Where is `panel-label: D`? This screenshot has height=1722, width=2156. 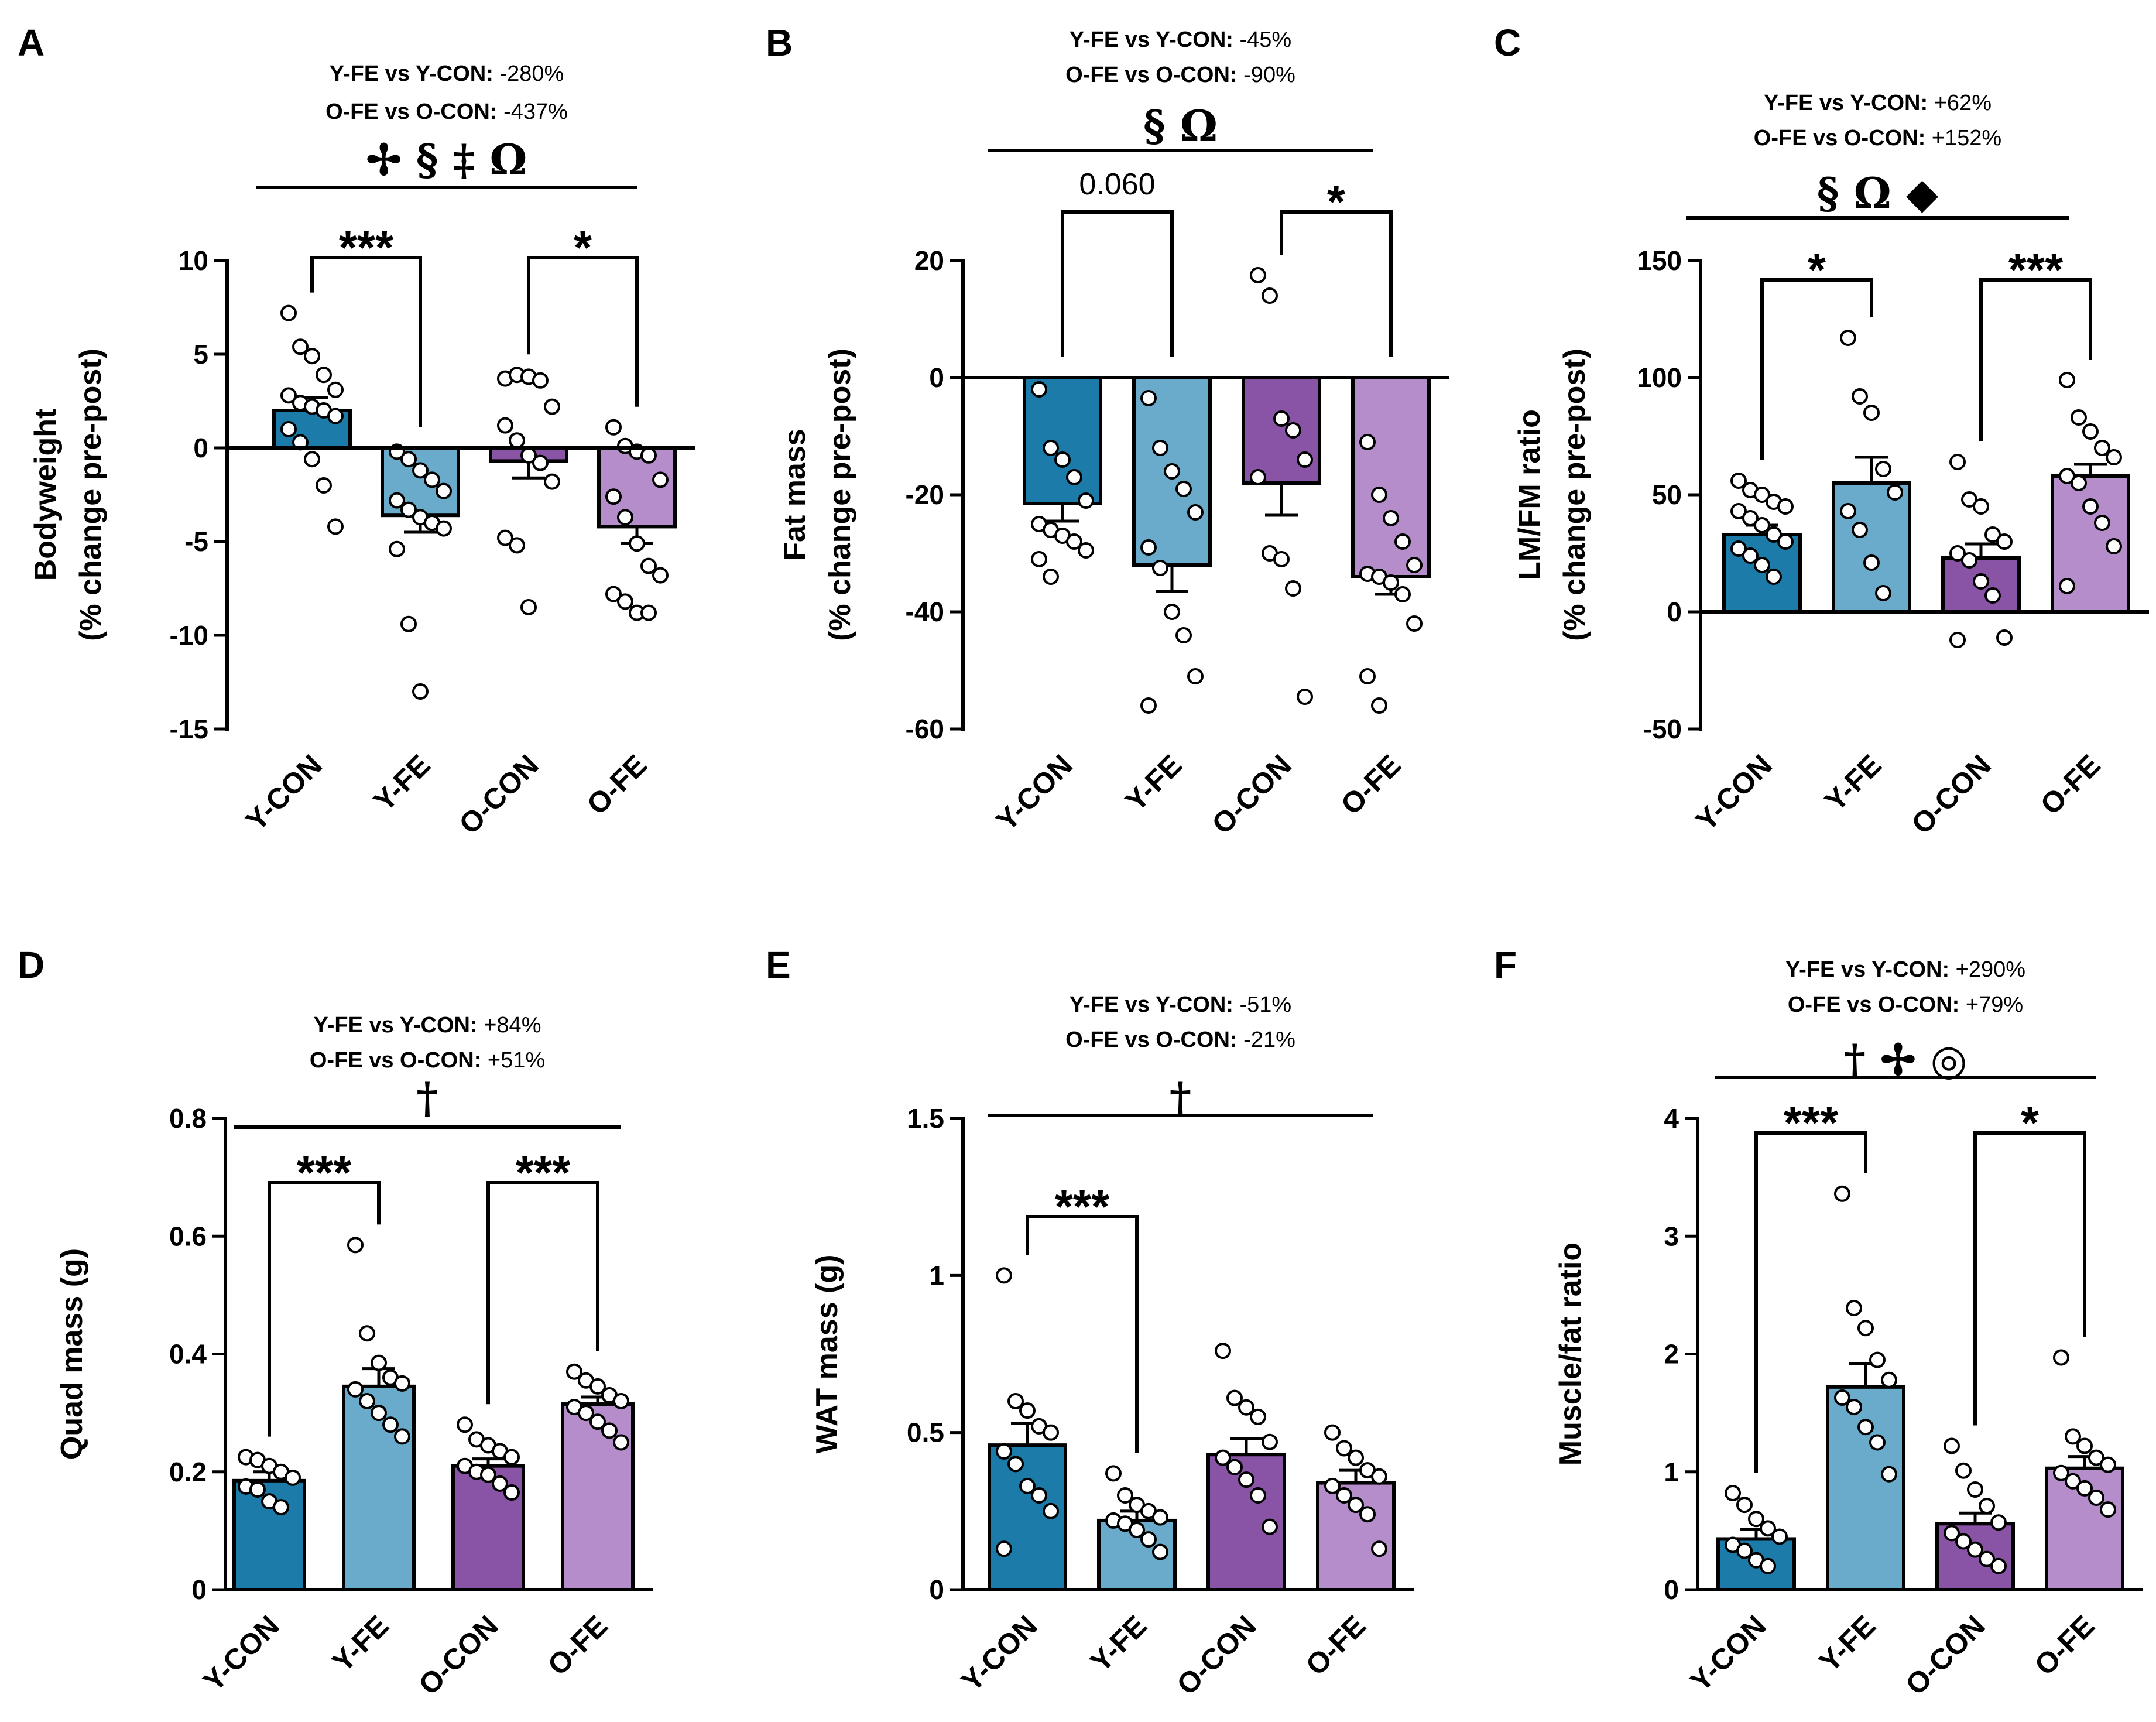 panel-label: D is located at coordinates (31, 965).